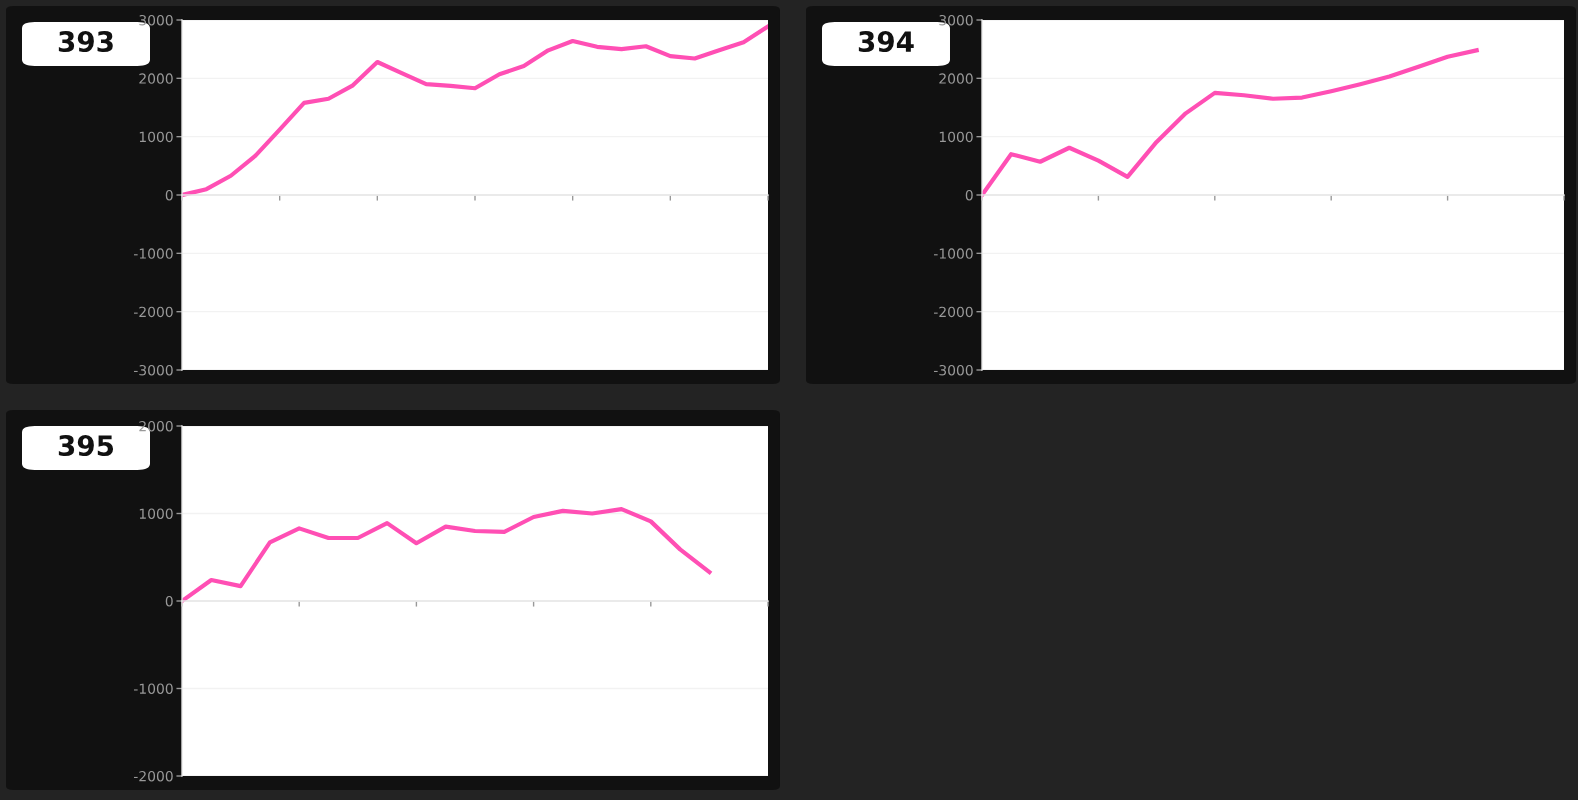  What do you see at coordinates (86, 446) in the screenshot?
I see `chart-title: 395` at bounding box center [86, 446].